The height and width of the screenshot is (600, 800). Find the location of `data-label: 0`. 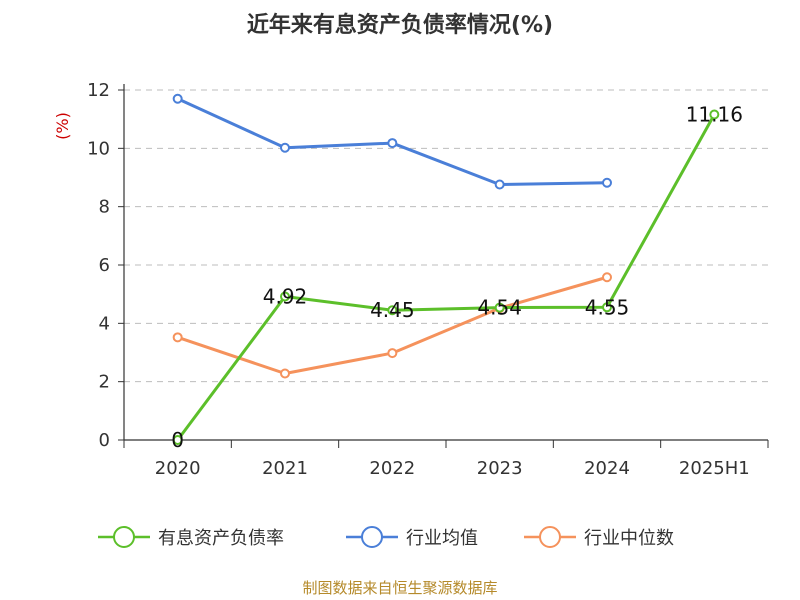

data-label: 0 is located at coordinates (177, 440).